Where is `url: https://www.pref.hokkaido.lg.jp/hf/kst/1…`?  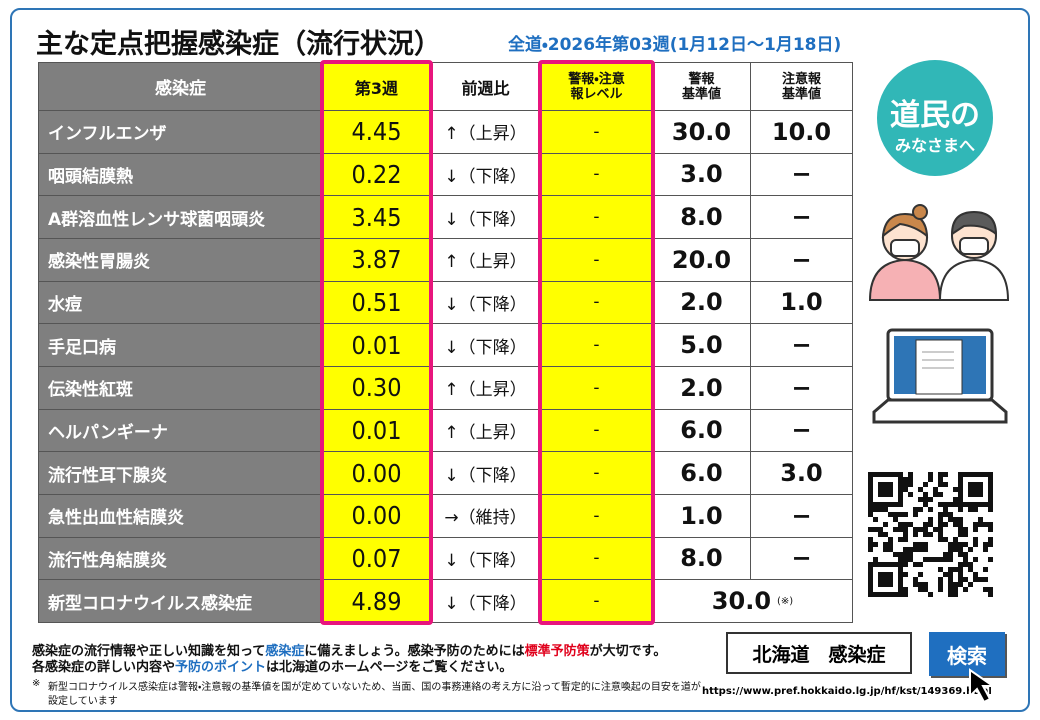 url: https://www.pref.hokkaido.lg.jp/hf/kst/1… is located at coordinates (847, 691).